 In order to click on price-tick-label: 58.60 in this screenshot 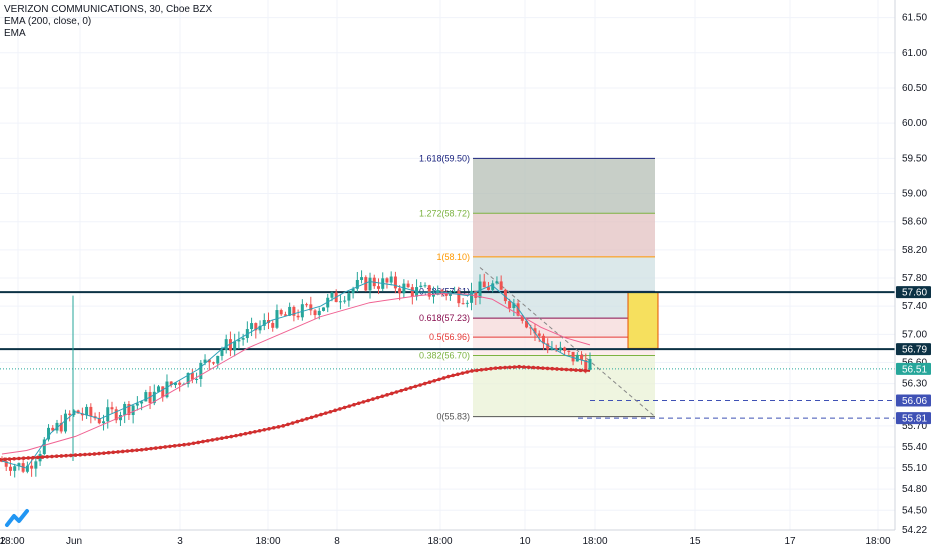, I will do `click(914, 222)`.